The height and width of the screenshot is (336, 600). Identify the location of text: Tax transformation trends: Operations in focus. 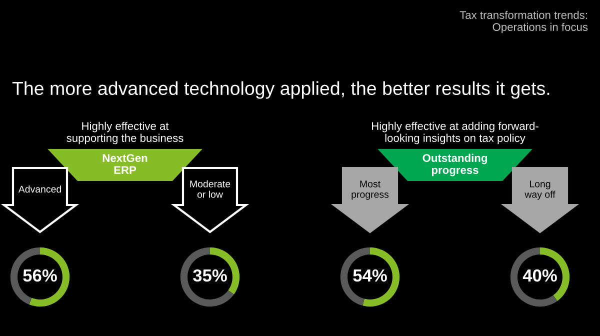
(524, 22).